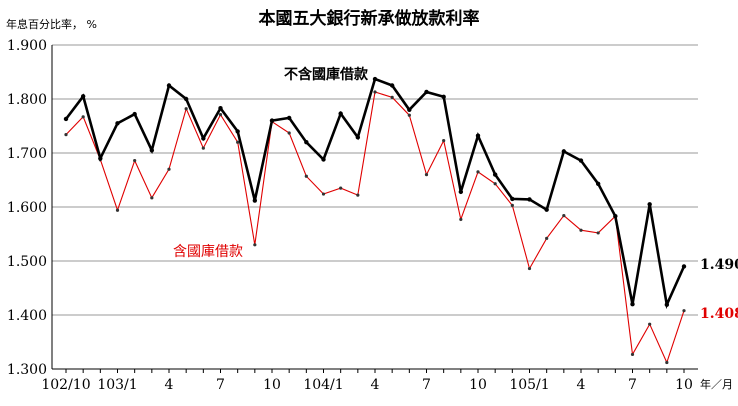  Describe the element at coordinates (716, 384) in the screenshot. I see `x-axis-label: 年／月` at that location.